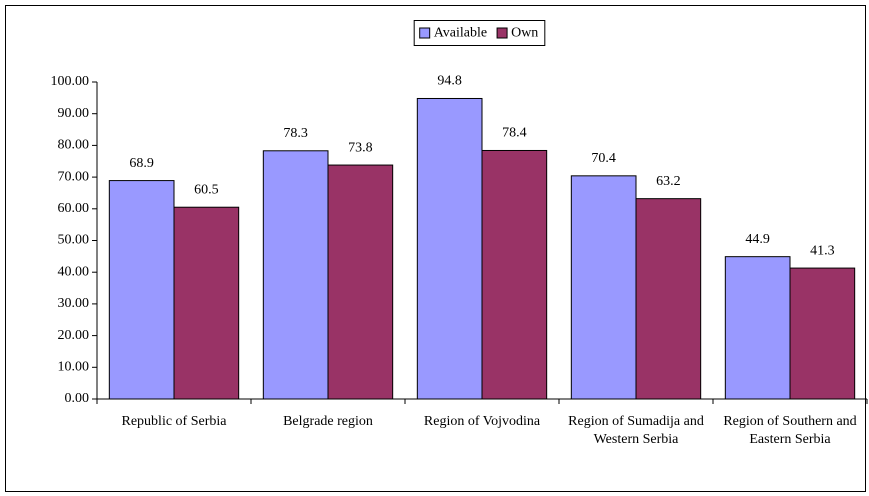 The width and height of the screenshot is (869, 496). What do you see at coordinates (460, 33) in the screenshot?
I see `legend-label: Available` at bounding box center [460, 33].